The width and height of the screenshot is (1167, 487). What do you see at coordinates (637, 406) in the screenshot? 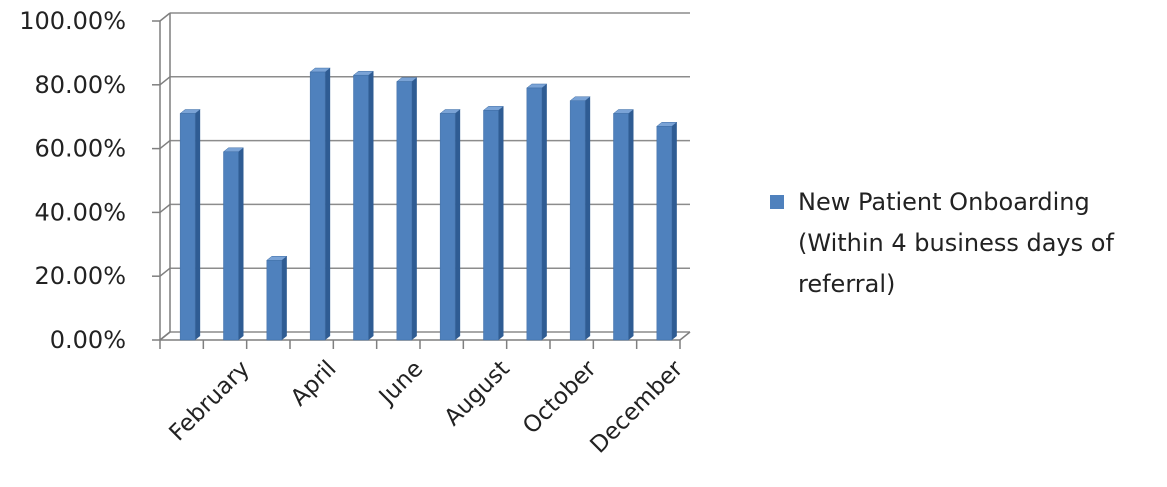
I see `x-tick-label: December` at bounding box center [637, 406].